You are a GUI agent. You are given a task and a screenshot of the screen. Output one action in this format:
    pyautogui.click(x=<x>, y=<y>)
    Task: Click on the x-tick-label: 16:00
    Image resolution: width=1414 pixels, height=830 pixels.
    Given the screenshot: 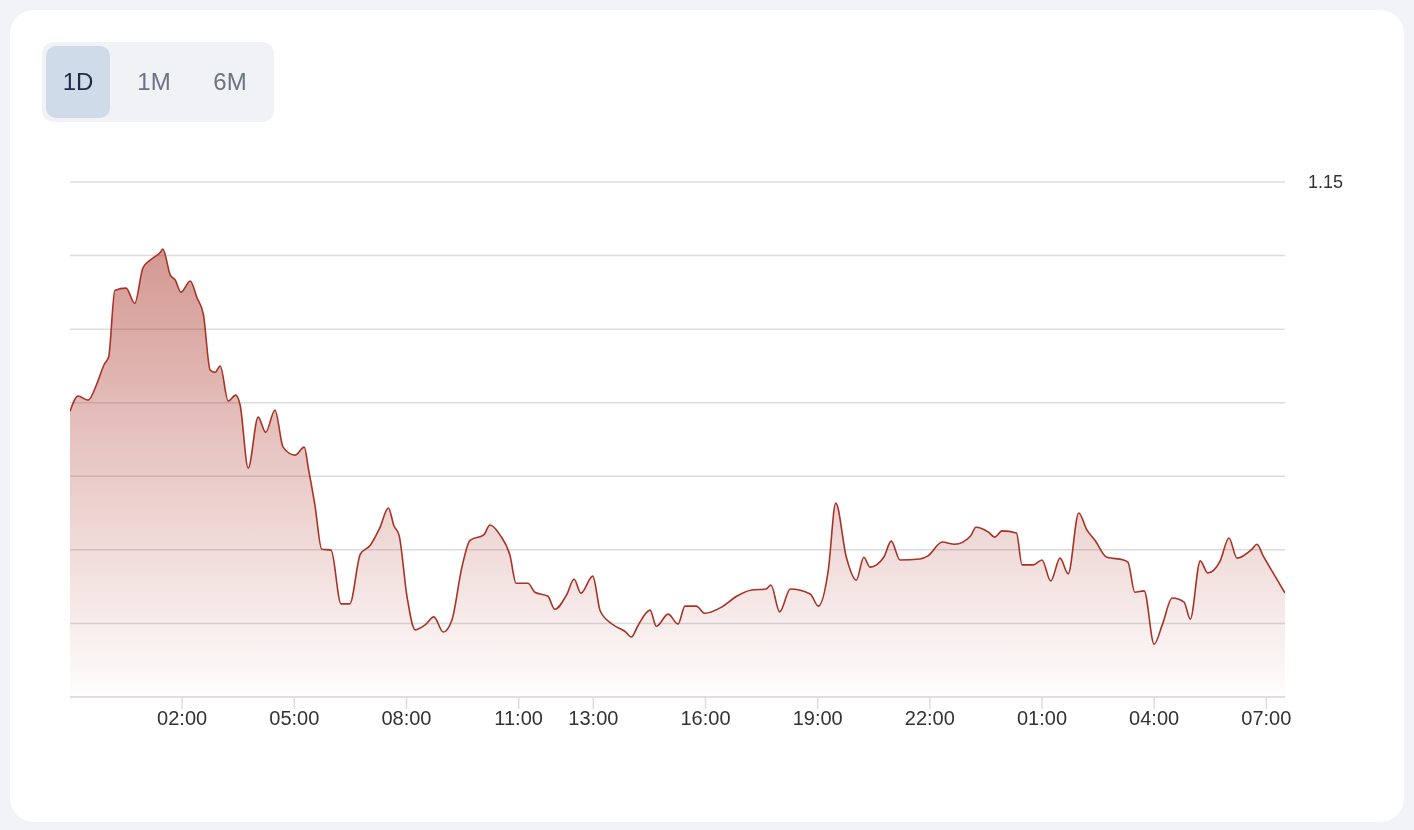 What is the action you would take?
    pyautogui.click(x=705, y=718)
    